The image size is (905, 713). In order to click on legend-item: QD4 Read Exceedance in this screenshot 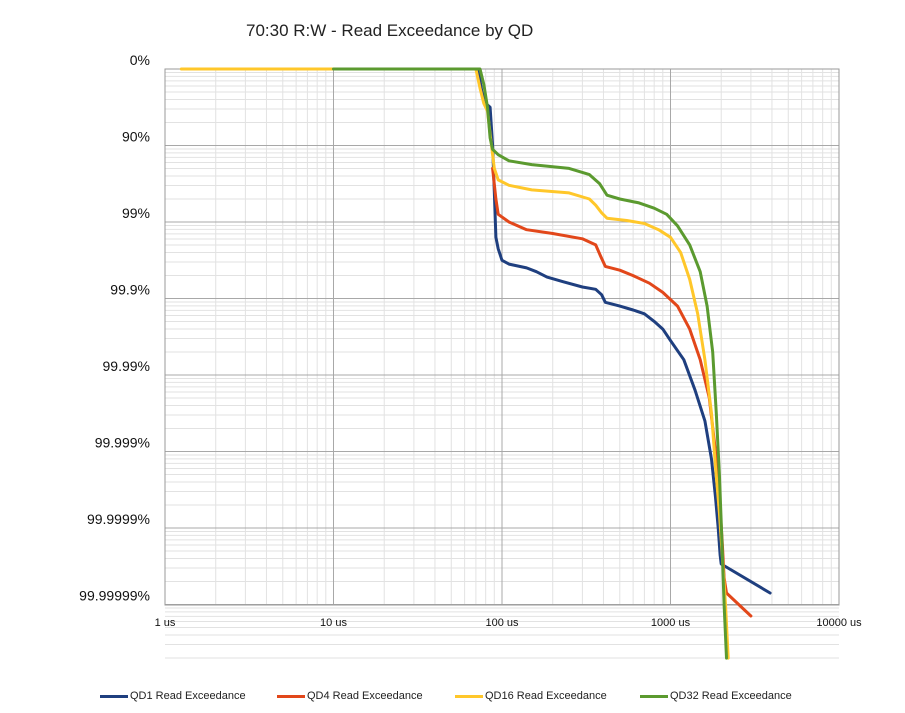, I will do `click(350, 696)`.